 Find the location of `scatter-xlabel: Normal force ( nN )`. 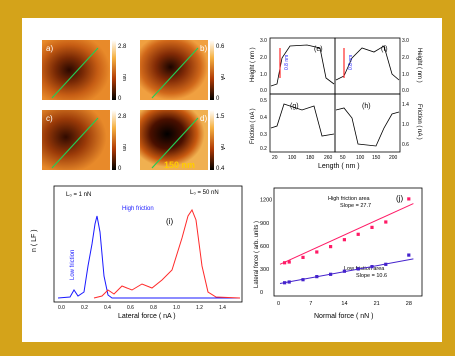

scatter-xlabel: Normal force ( nN ) is located at coordinates (344, 316).